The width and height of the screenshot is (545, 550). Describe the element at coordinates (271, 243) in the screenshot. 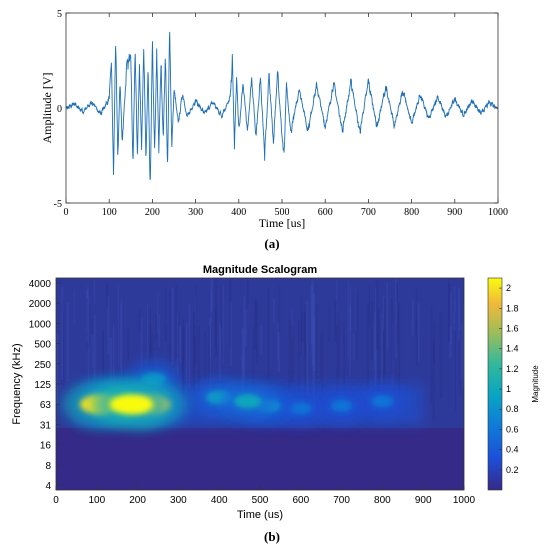

I see `panel-label-a: (a)` at that location.